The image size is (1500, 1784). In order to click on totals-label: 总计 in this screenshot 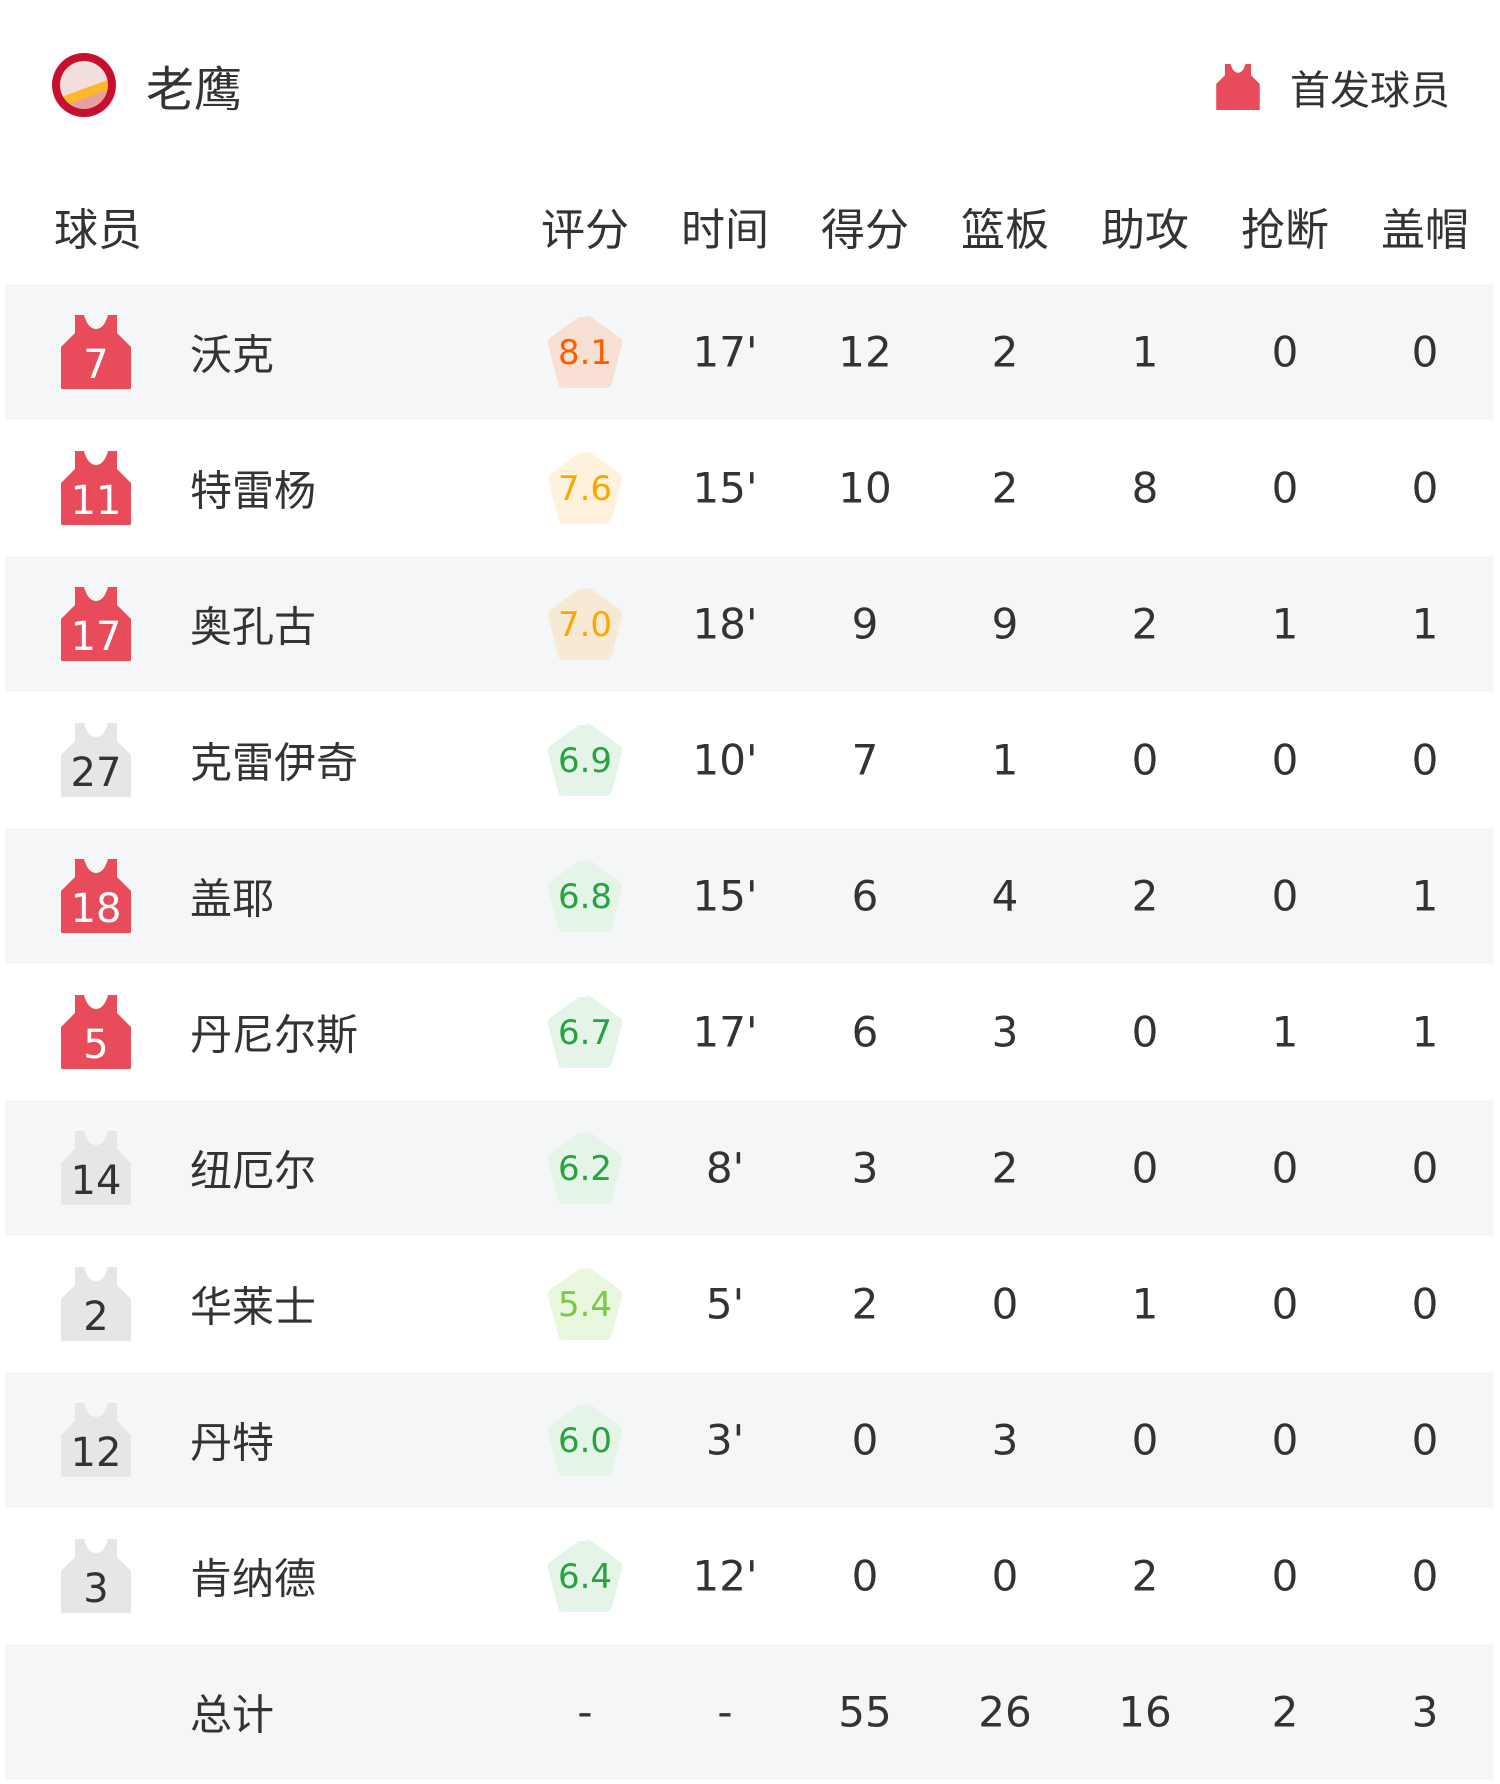, I will do `click(232, 1715)`.